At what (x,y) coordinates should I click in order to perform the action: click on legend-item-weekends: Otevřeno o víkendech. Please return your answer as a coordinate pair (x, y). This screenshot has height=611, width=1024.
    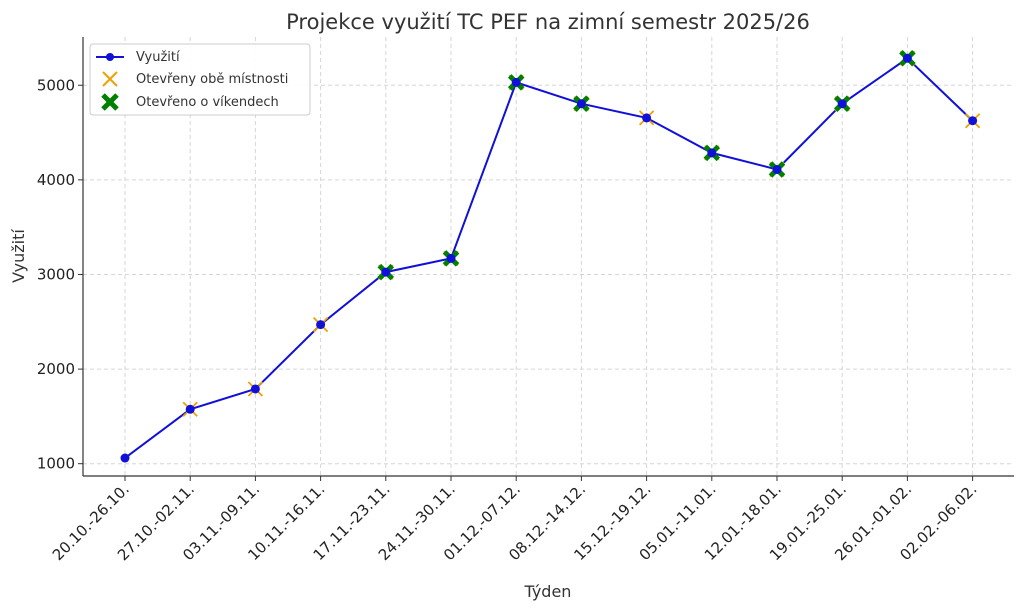
    Looking at the image, I should click on (190, 102).